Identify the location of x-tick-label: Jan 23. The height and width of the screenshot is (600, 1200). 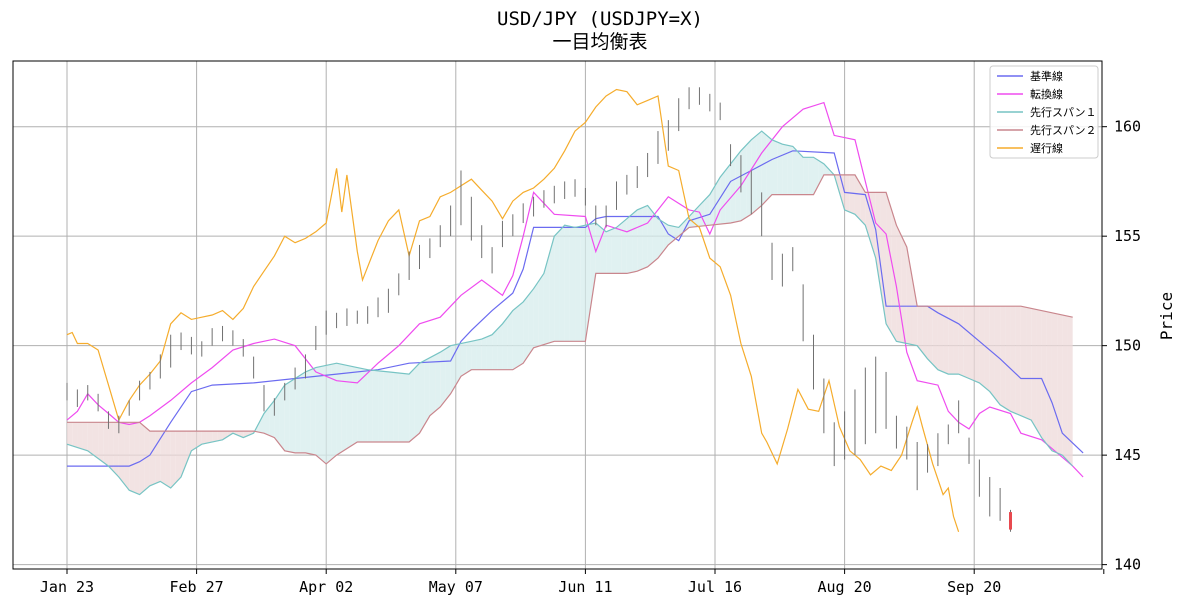
(67, 587).